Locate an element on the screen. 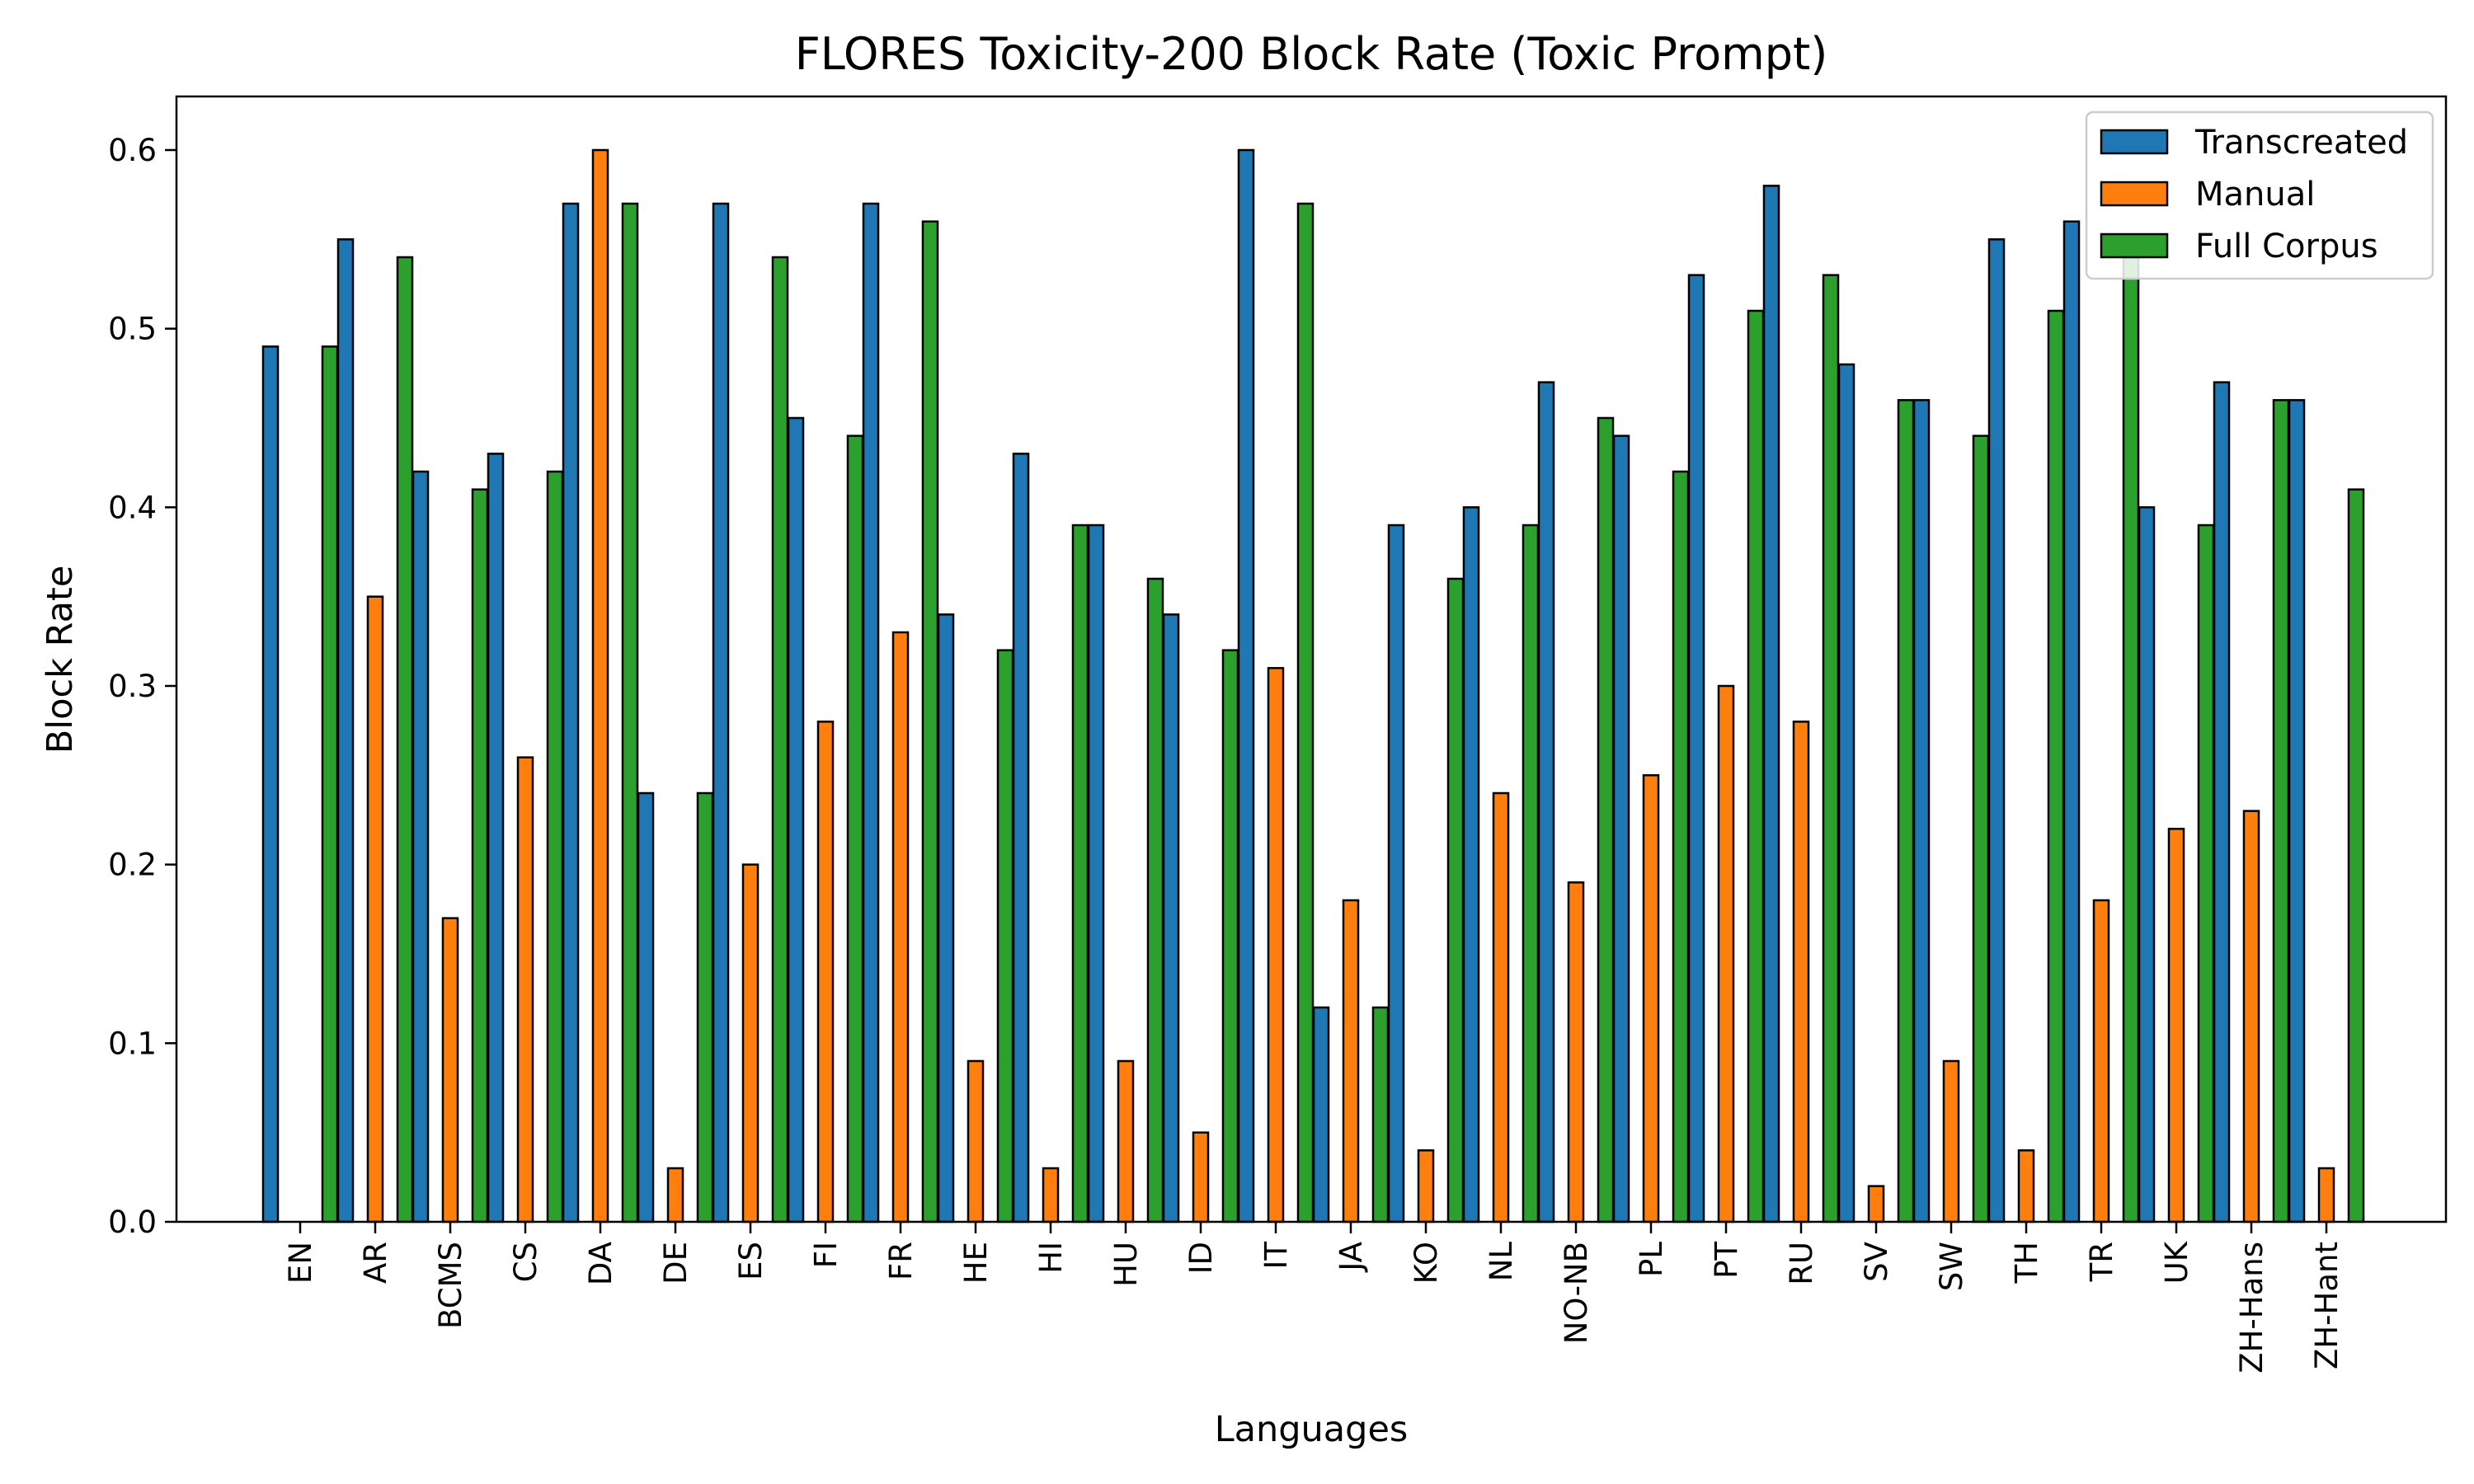 This screenshot has width=2474, height=1484. bar-transcreated-ru is located at coordinates (1771, 704).